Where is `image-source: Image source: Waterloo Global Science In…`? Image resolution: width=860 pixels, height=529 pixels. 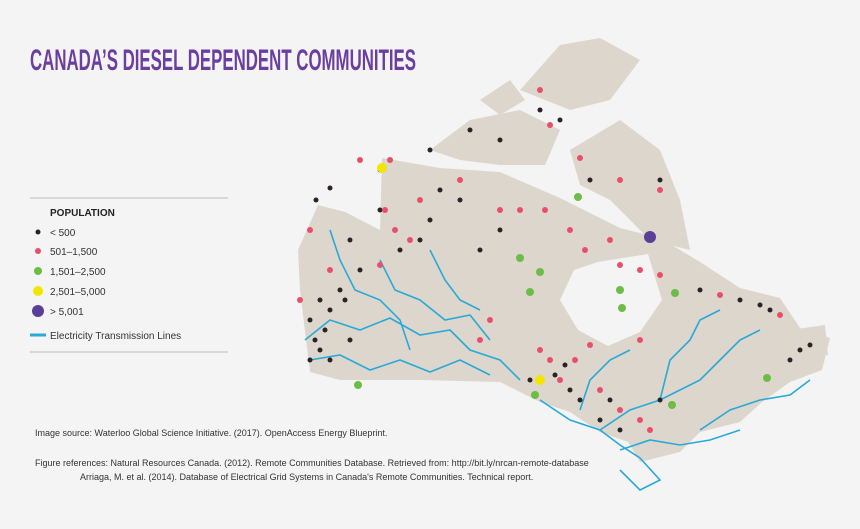 image-source: Image source: Waterloo Global Science In… is located at coordinates (211, 433).